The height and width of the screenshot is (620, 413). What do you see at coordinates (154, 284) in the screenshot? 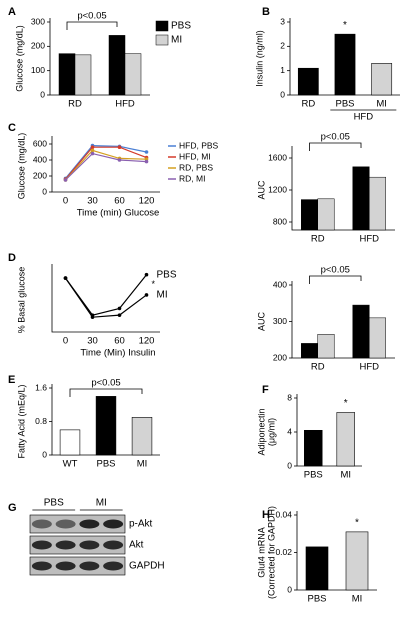
I see `annotation: *` at bounding box center [154, 284].